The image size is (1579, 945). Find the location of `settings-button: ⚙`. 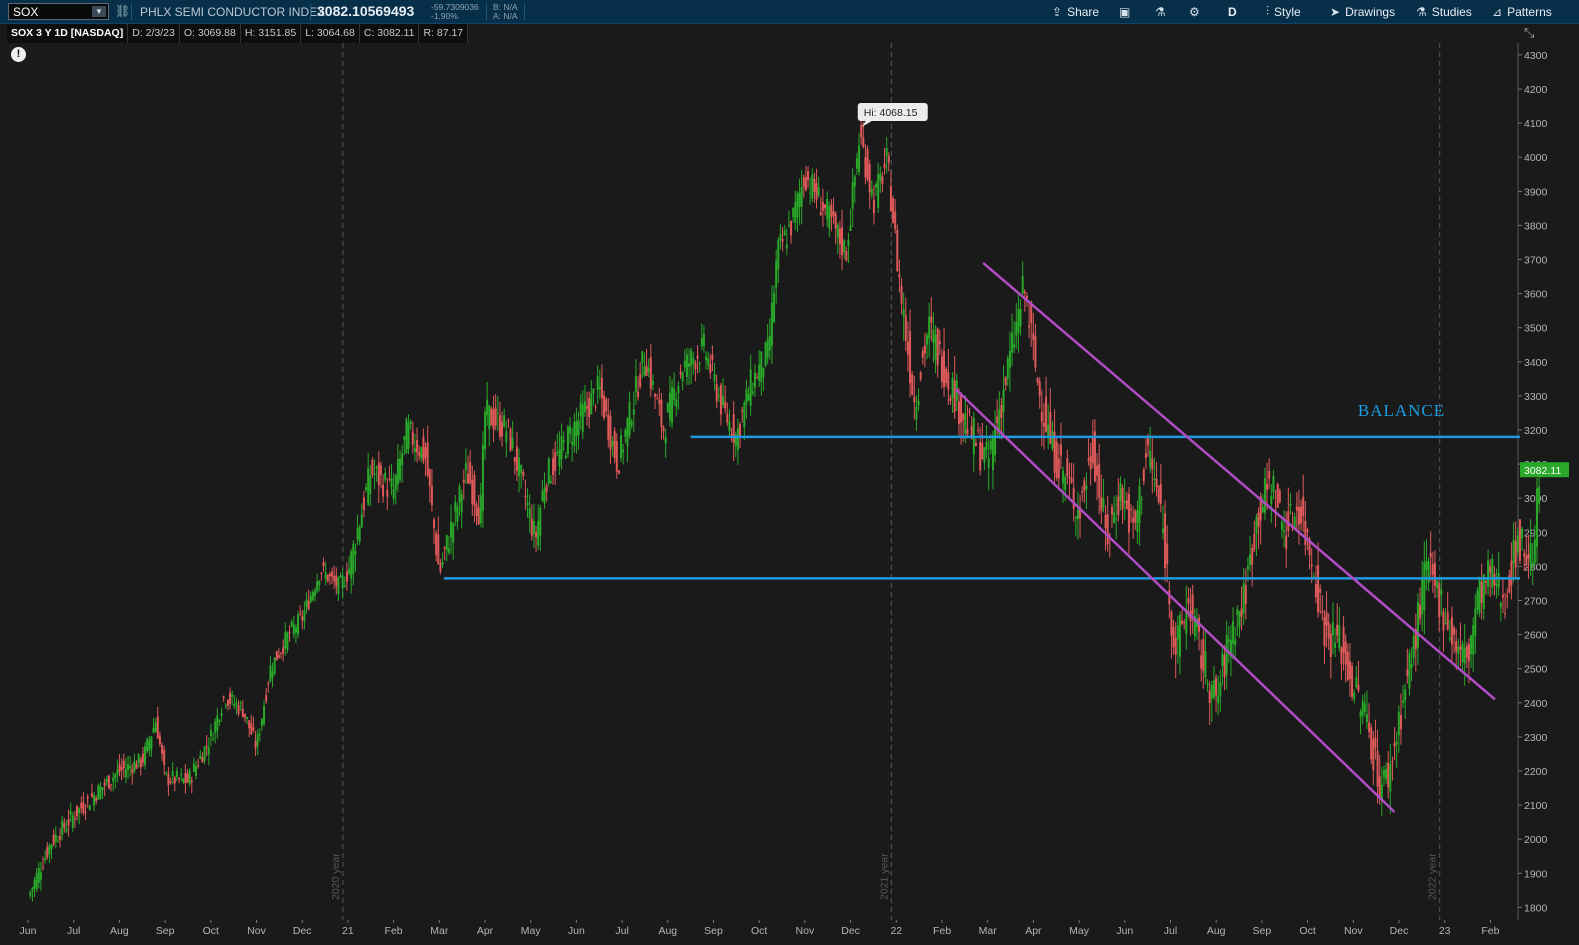

settings-button: ⚙ is located at coordinates (1194, 11).